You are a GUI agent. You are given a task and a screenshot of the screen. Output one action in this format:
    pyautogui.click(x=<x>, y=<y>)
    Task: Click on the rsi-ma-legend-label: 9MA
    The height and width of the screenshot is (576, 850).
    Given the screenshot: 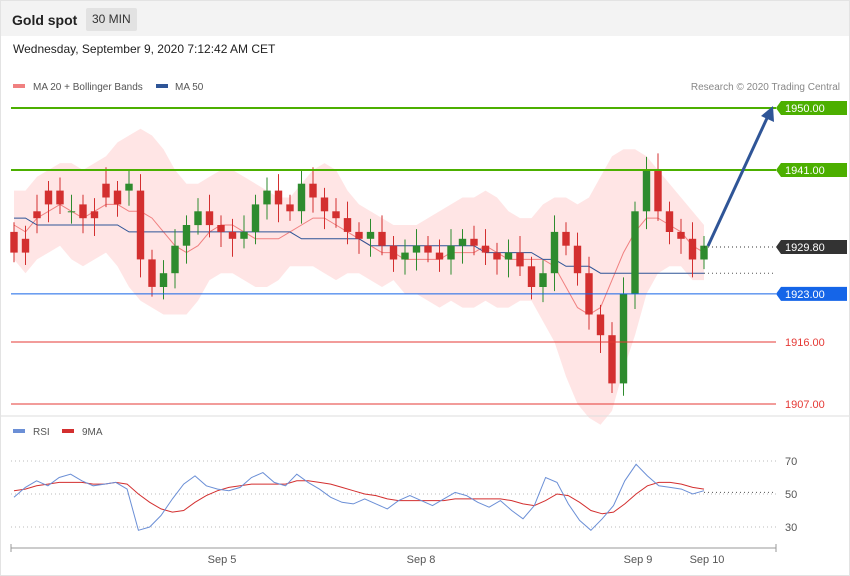 What is the action you would take?
    pyautogui.click(x=92, y=432)
    